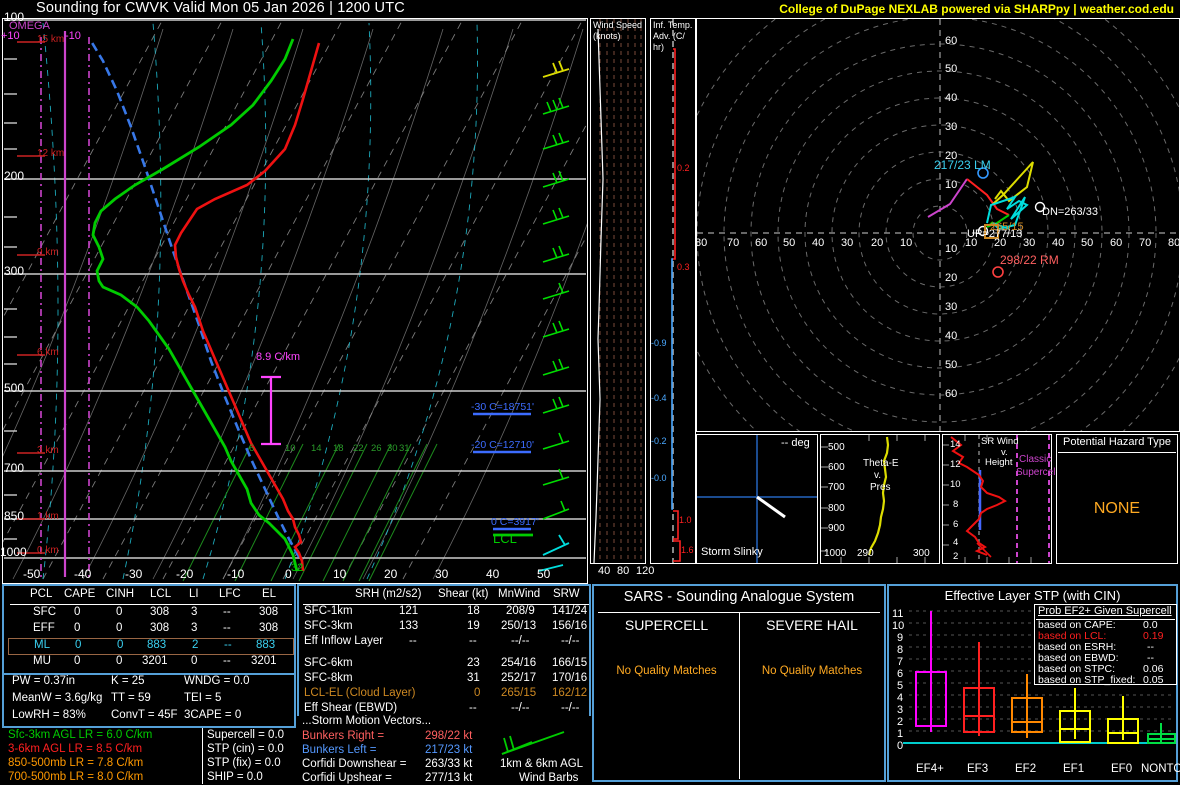 This screenshot has width=1180, height=785. Describe the element at coordinates (519, 594) in the screenshot. I see `kin-header-mnwind: MnWind` at that location.